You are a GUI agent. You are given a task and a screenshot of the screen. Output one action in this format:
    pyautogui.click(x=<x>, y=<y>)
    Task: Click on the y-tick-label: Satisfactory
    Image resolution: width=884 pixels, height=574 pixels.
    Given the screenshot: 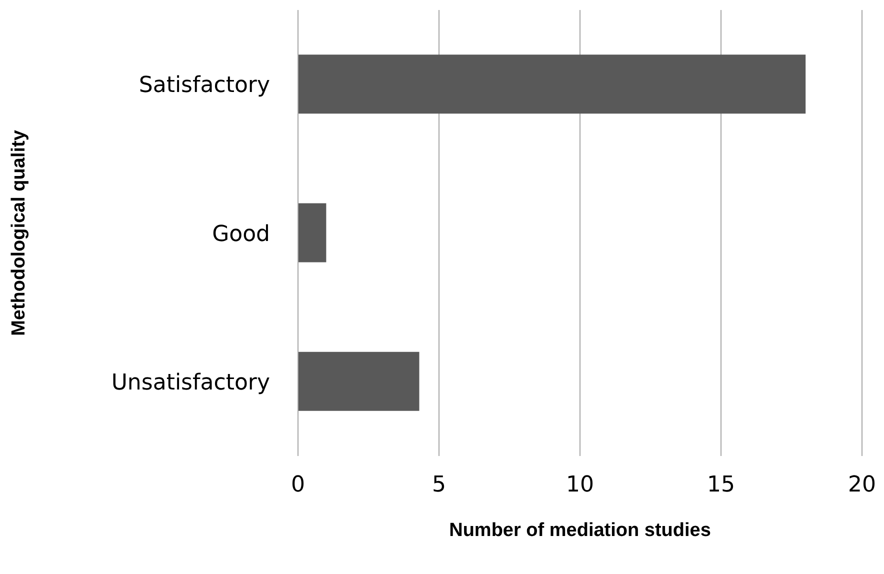 What is the action you would take?
    pyautogui.click(x=204, y=85)
    